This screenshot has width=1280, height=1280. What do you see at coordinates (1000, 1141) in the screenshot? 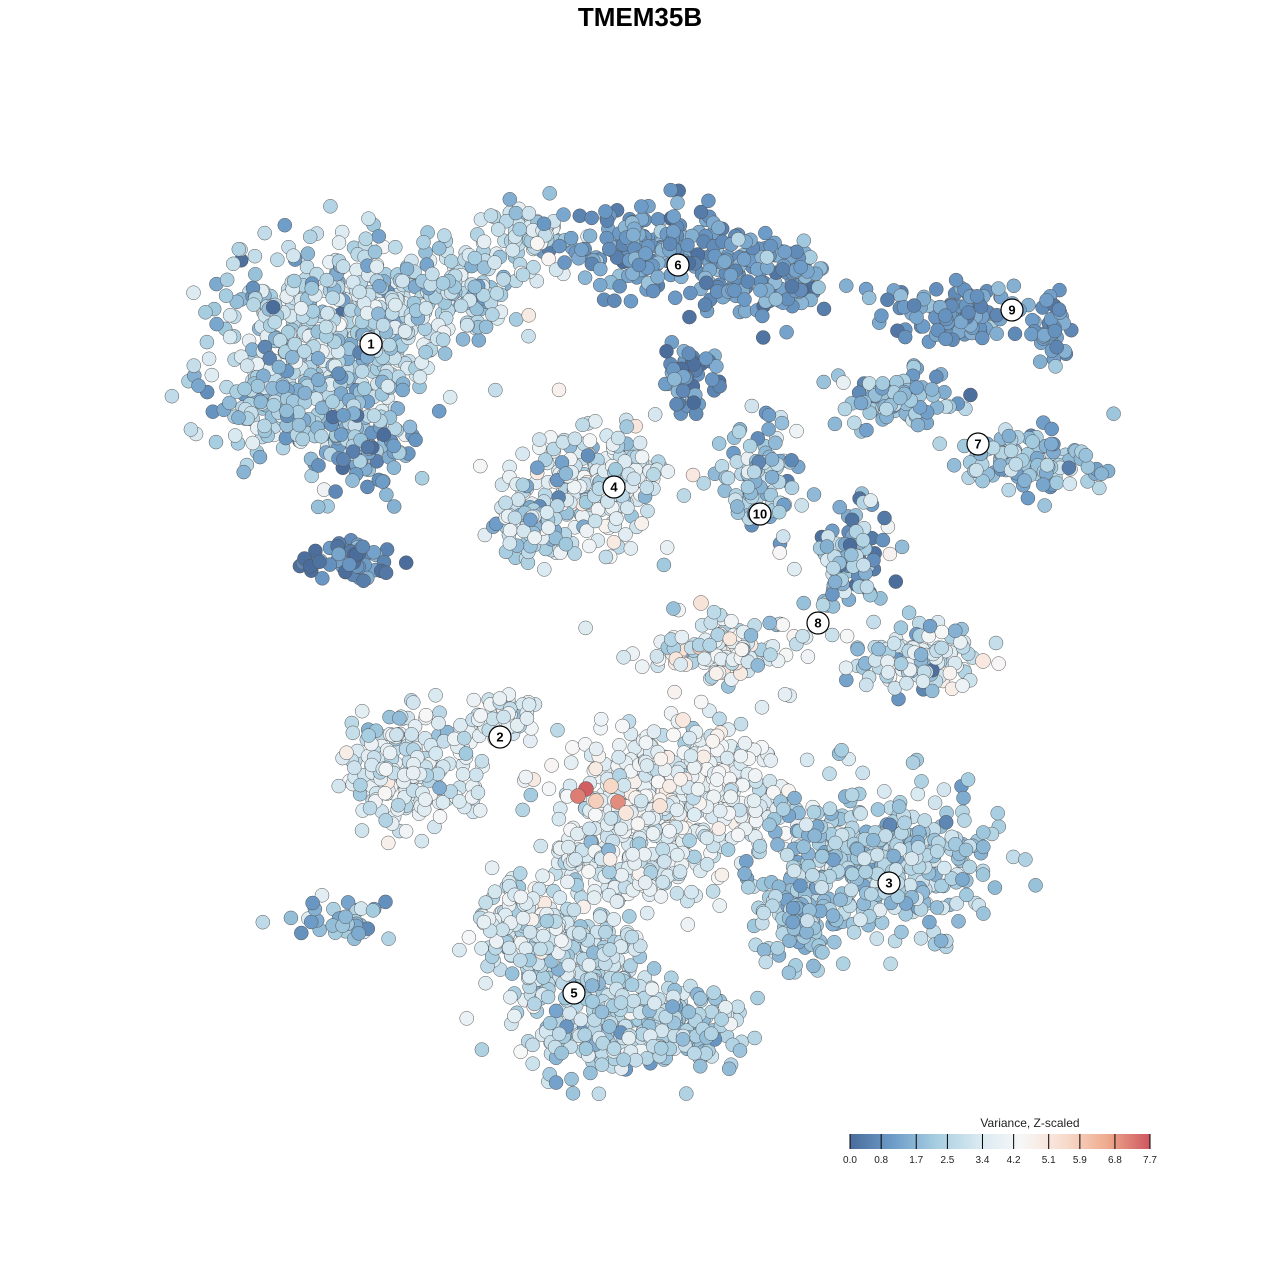
I see `legend-colorbar` at bounding box center [1000, 1141].